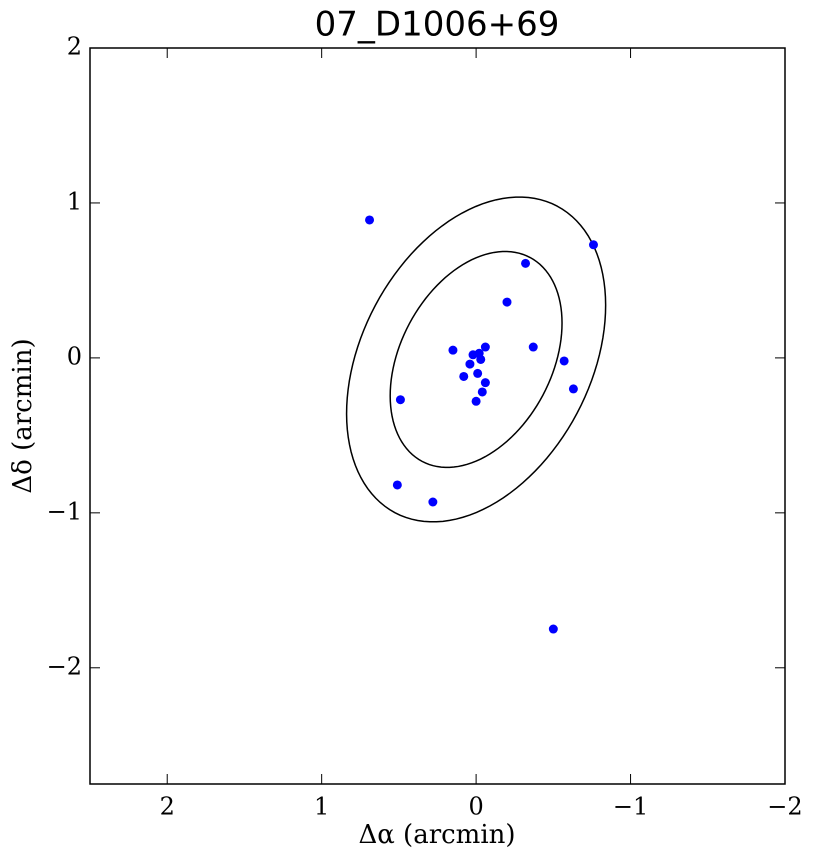  I want to click on y-tick-label: 2, so click(74, 47).